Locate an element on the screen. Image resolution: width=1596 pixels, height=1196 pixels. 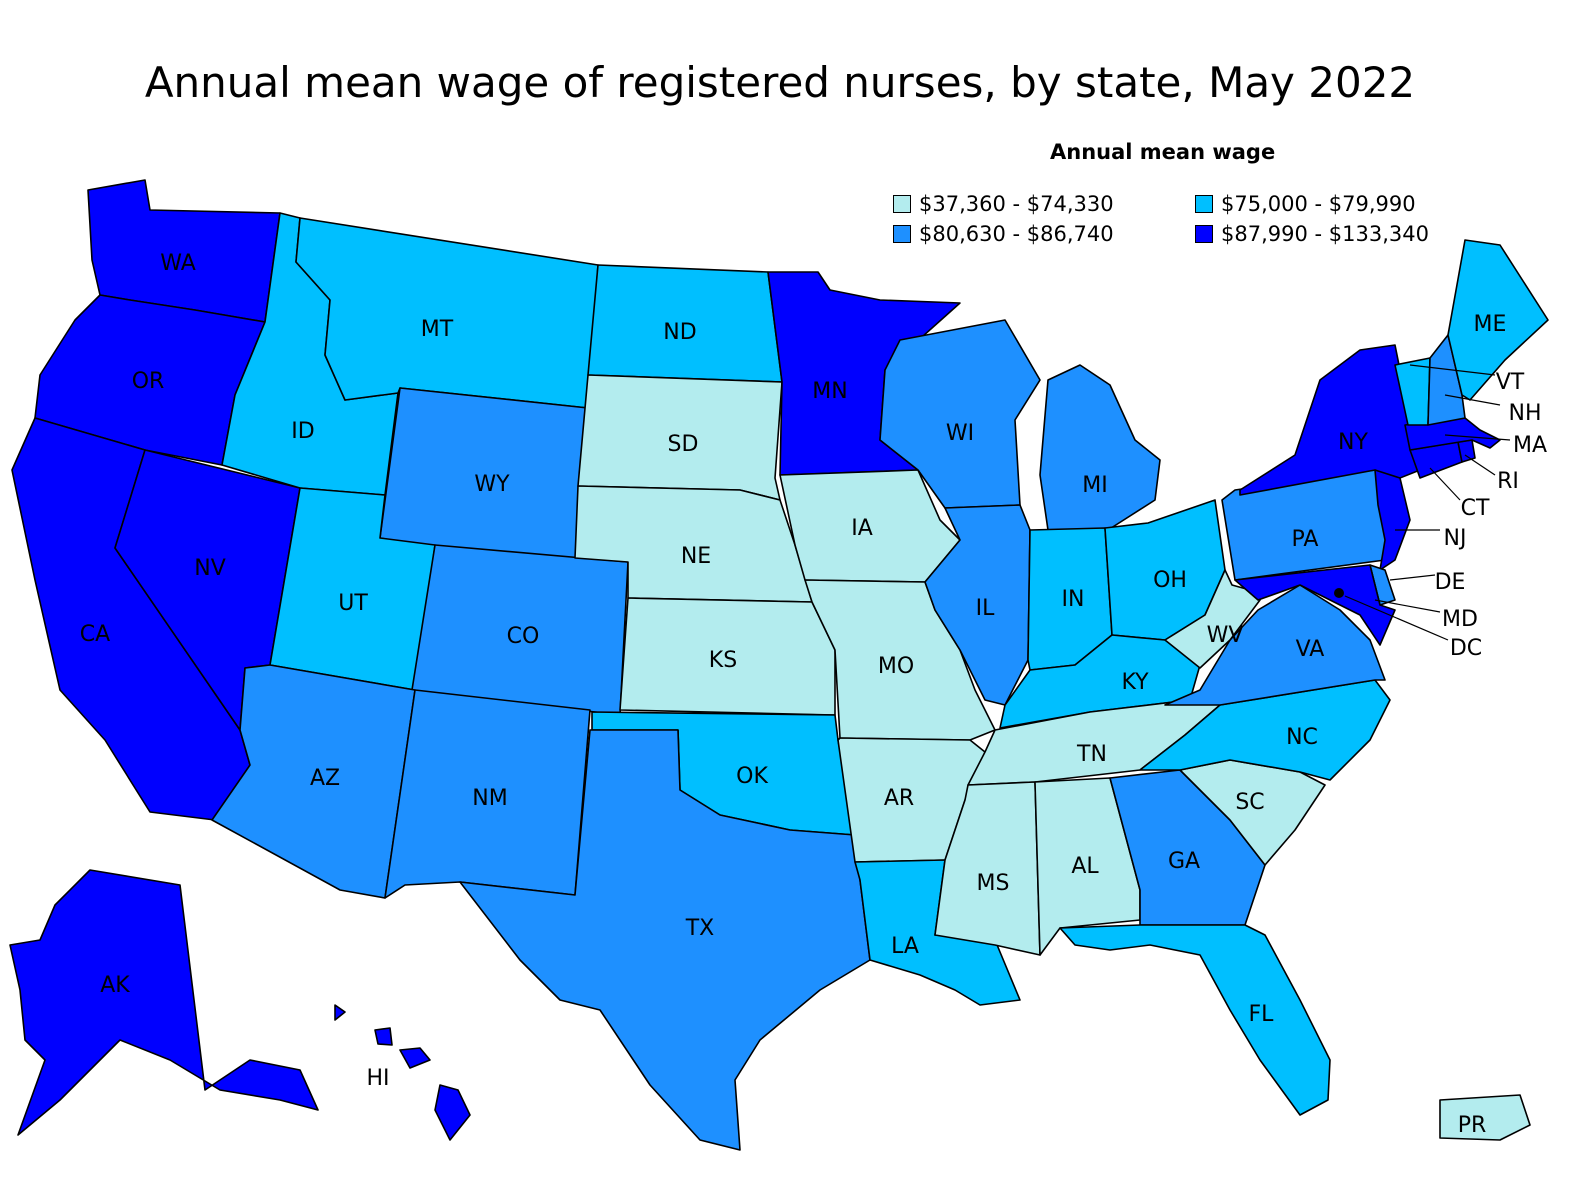
state-label-al: AL is located at coordinates (1085, 866).